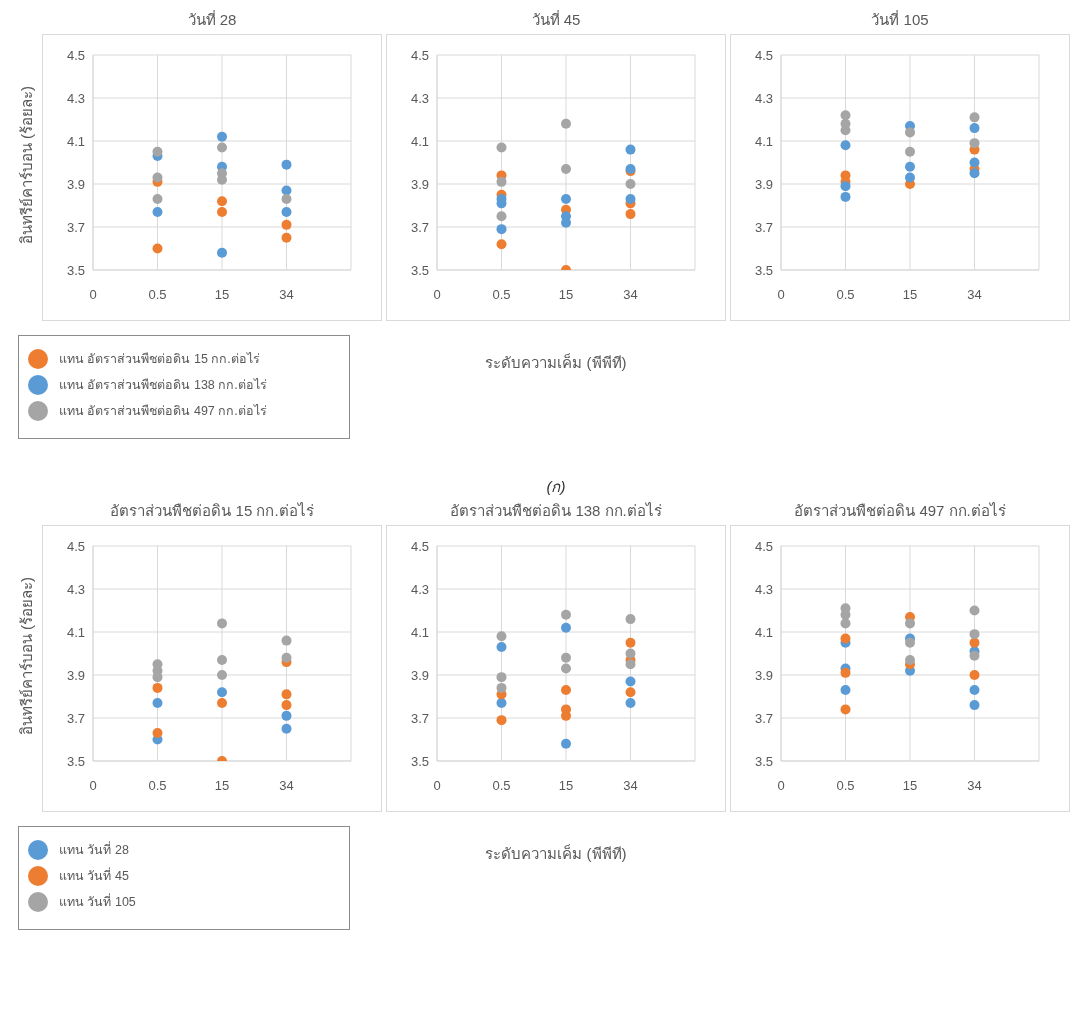  Describe the element at coordinates (159, 359) in the screenshot. I see `legend-label: แทน อัตราส่วนพืชต่อดิน 15 กก.ต่อไร่` at that location.